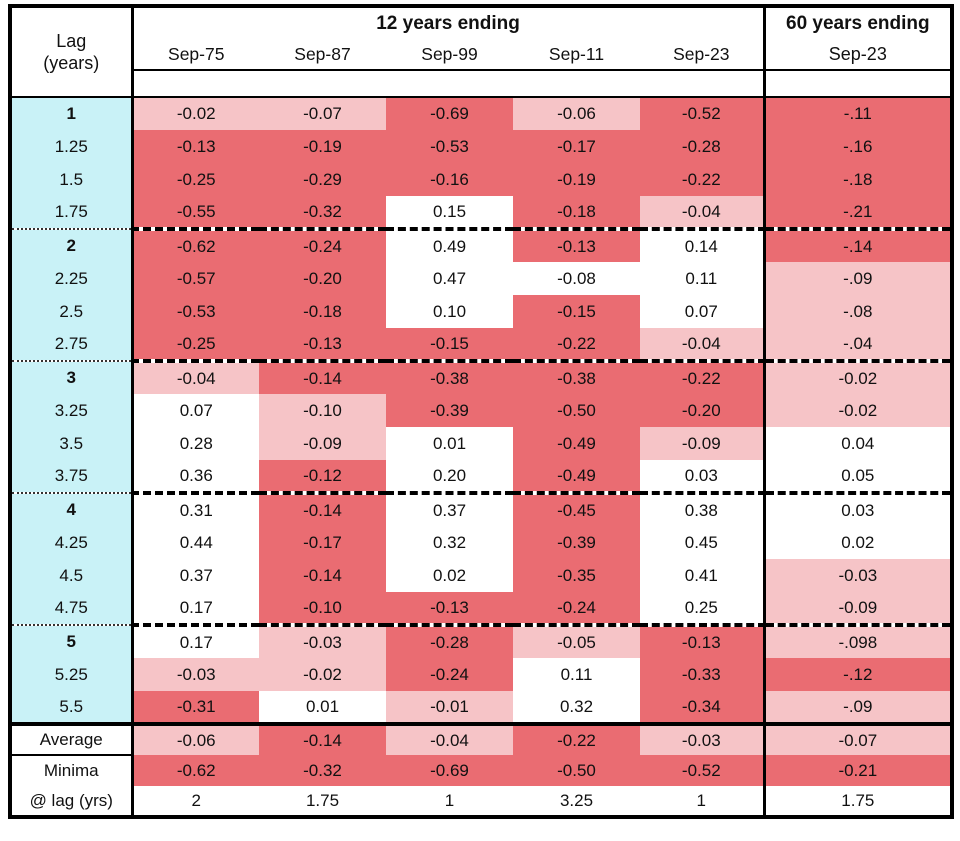  I want to click on value-cell-60y: -0.09, so click(857, 608).